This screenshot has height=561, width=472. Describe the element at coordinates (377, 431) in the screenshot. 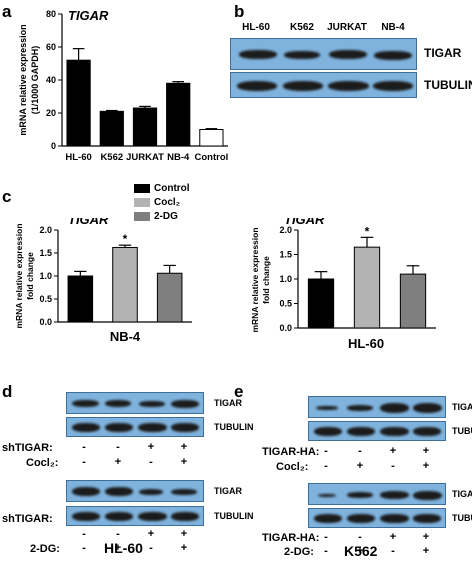

I see `blot-e1-tubulin` at that location.